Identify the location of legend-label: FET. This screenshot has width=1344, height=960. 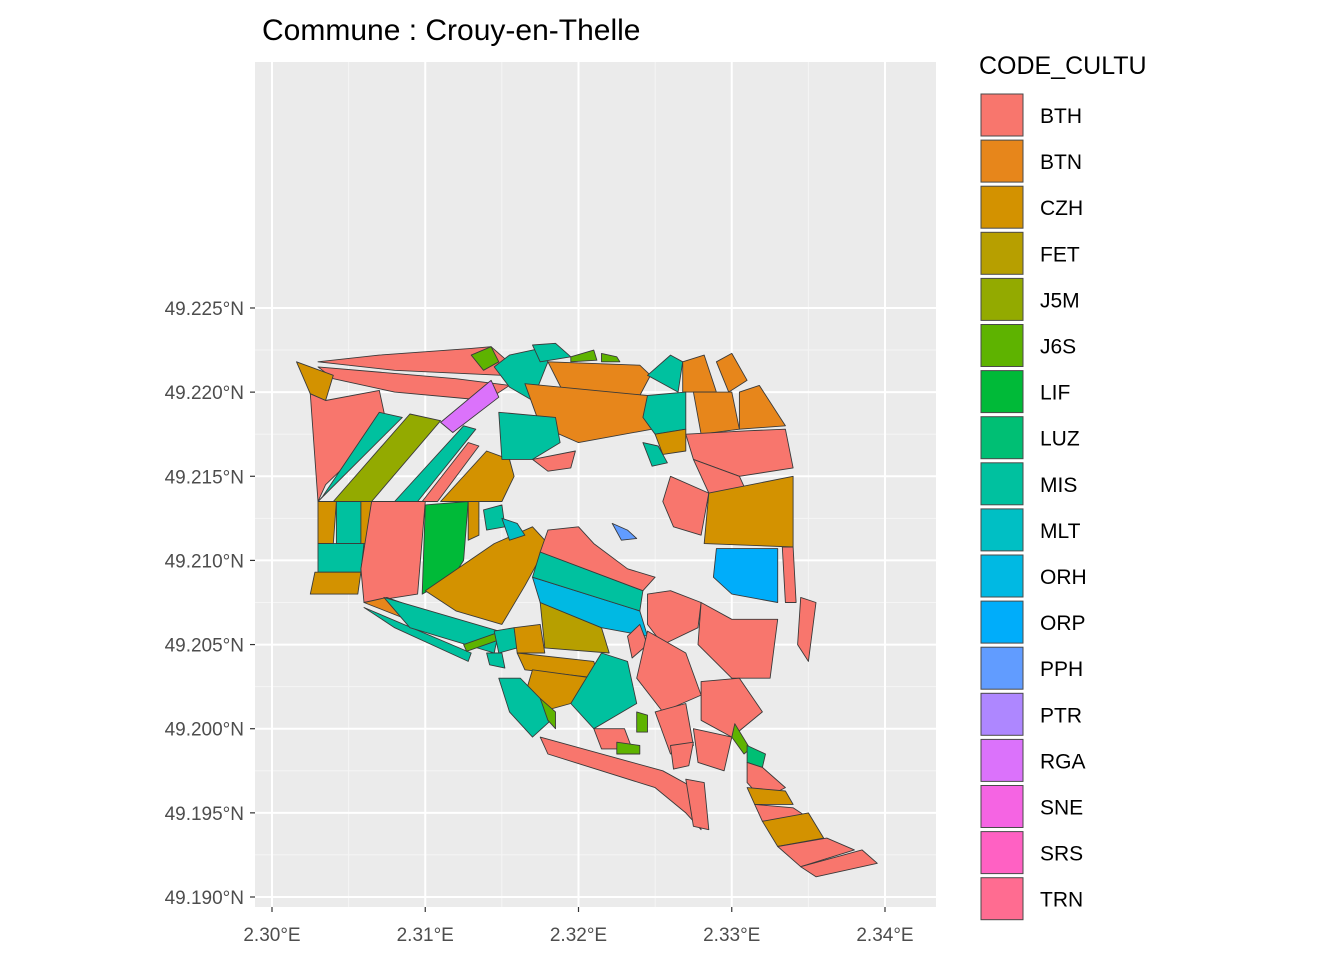
(1060, 254).